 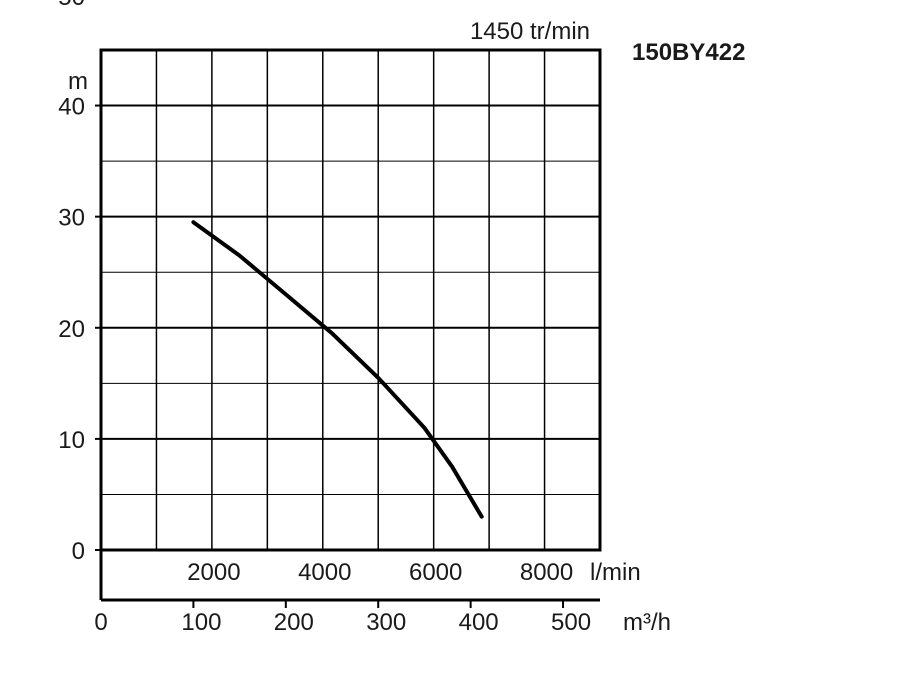 I want to click on lmin-tick-label: 8000, so click(x=546, y=572).